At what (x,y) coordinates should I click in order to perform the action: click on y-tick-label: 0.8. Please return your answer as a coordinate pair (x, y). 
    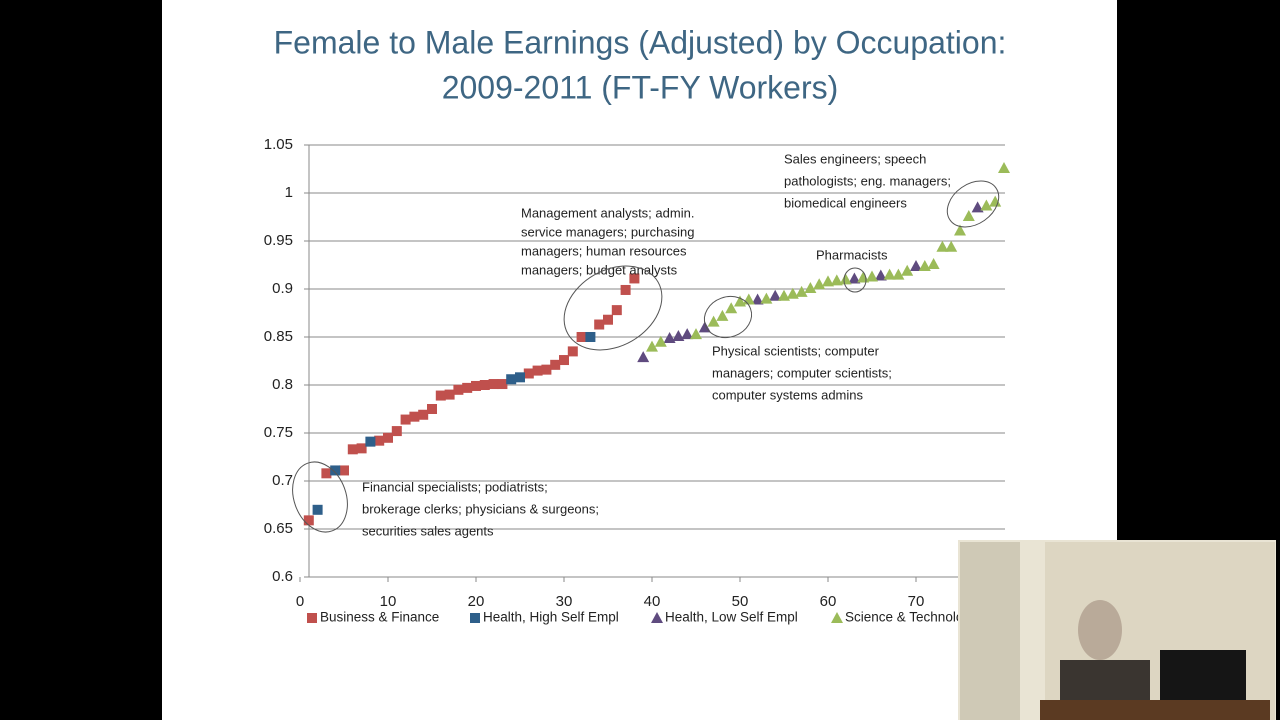
    Looking at the image, I should click on (282, 384).